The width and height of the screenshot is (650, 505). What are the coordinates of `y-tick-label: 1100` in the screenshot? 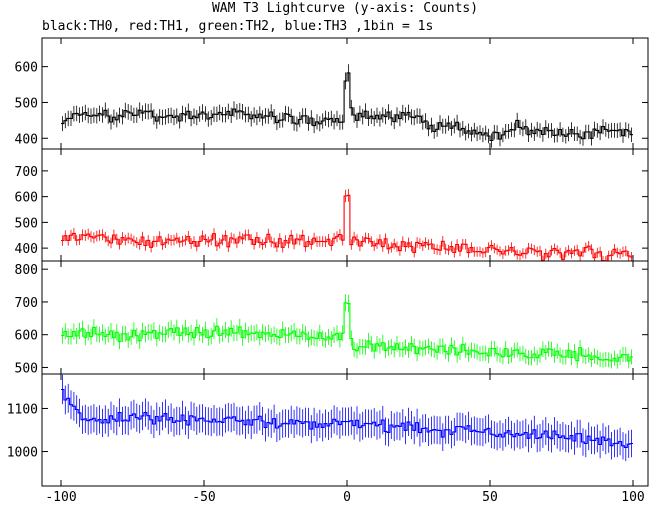 It's located at (22, 409).